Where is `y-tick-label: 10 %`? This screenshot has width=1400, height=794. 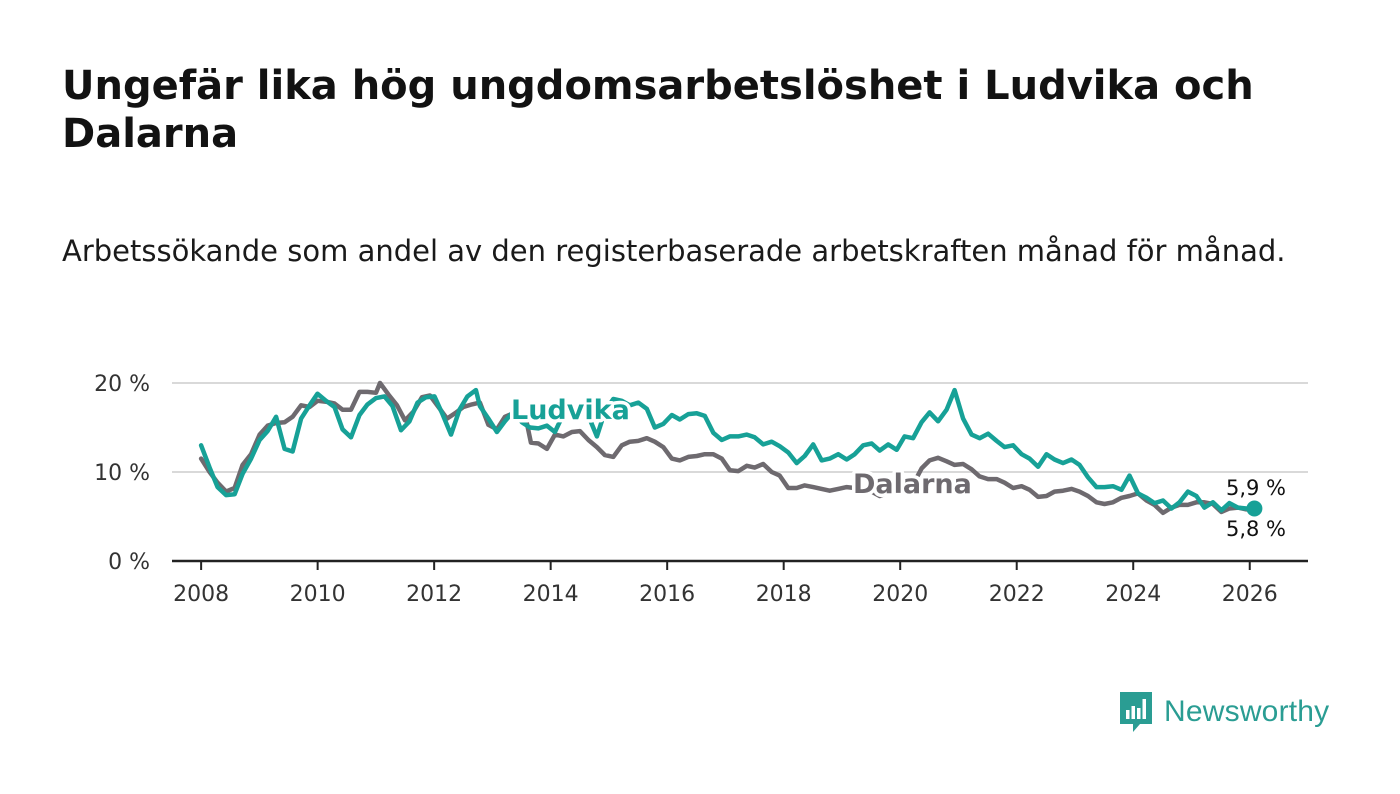 y-tick-label: 10 % is located at coordinates (122, 473).